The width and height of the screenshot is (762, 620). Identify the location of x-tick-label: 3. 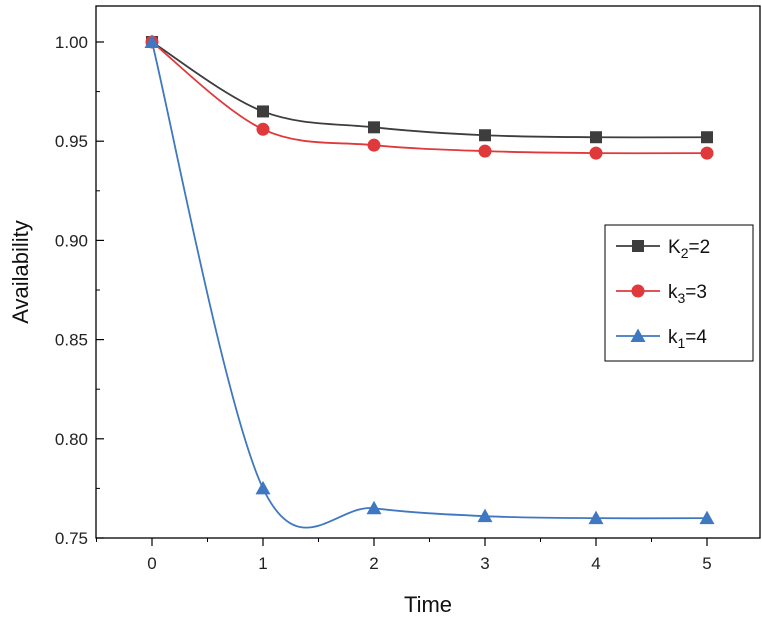
(484, 563).